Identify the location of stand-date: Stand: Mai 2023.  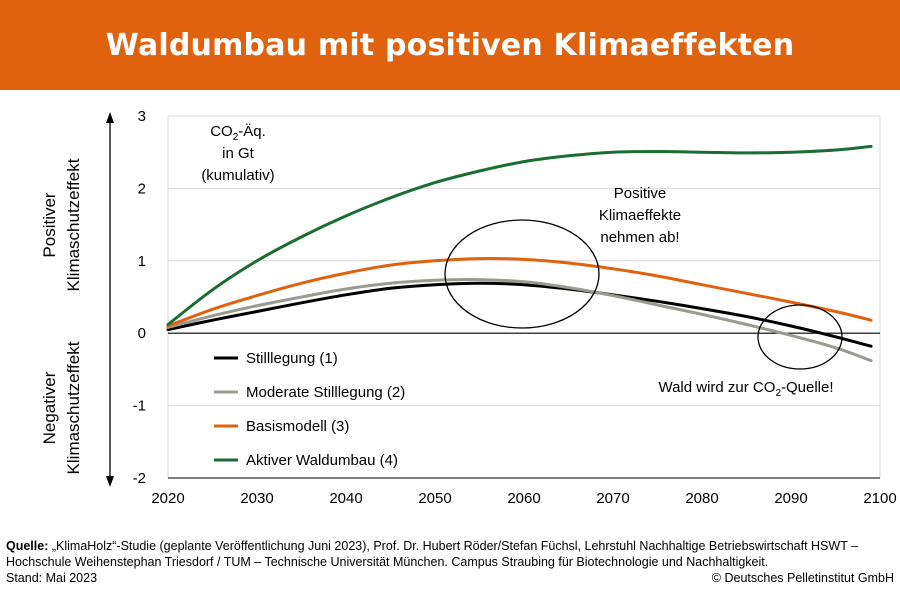
(52, 578).